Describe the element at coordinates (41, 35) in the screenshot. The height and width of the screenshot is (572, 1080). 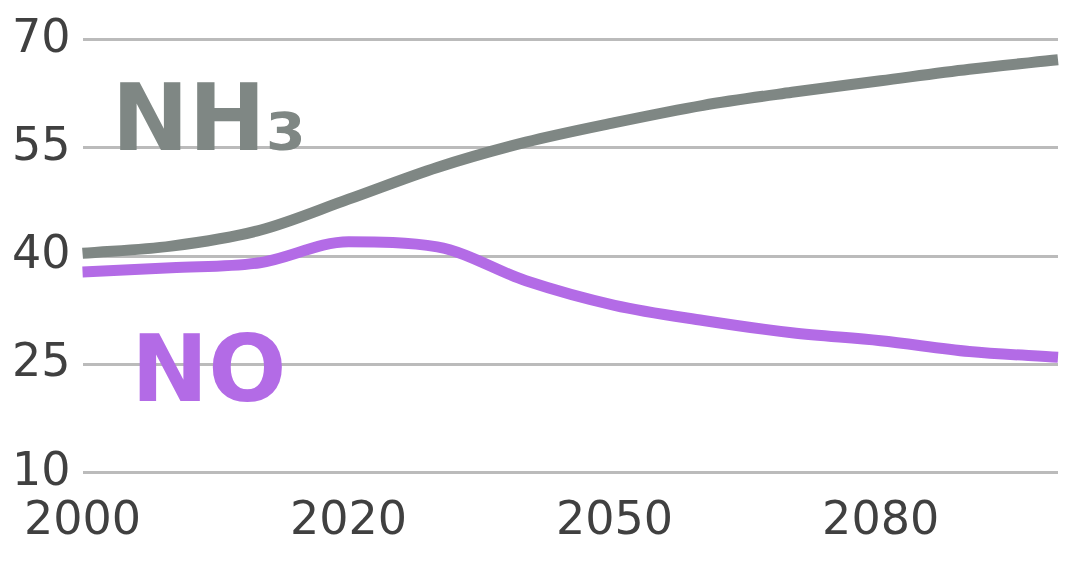
I see `y-tick-label: 70` at that location.